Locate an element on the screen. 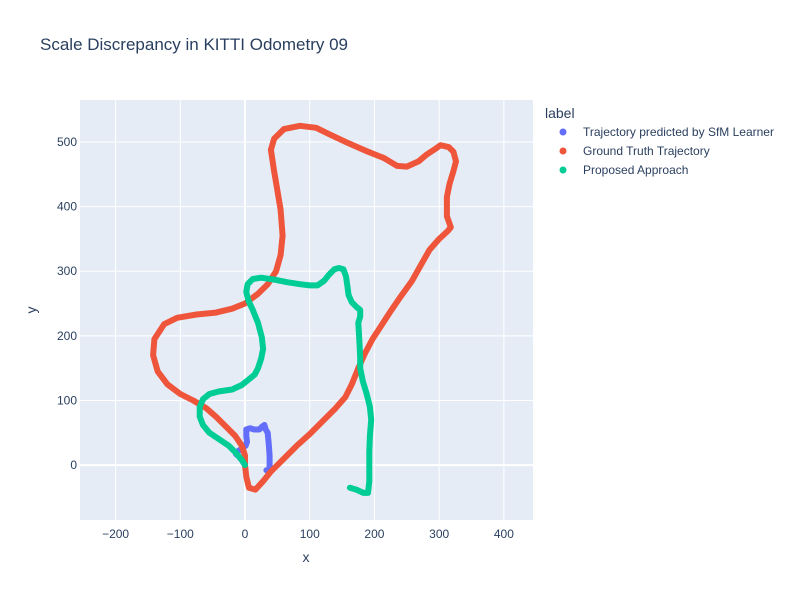 The height and width of the screenshot is (605, 800). x-tick-label: 300 is located at coordinates (439, 534).